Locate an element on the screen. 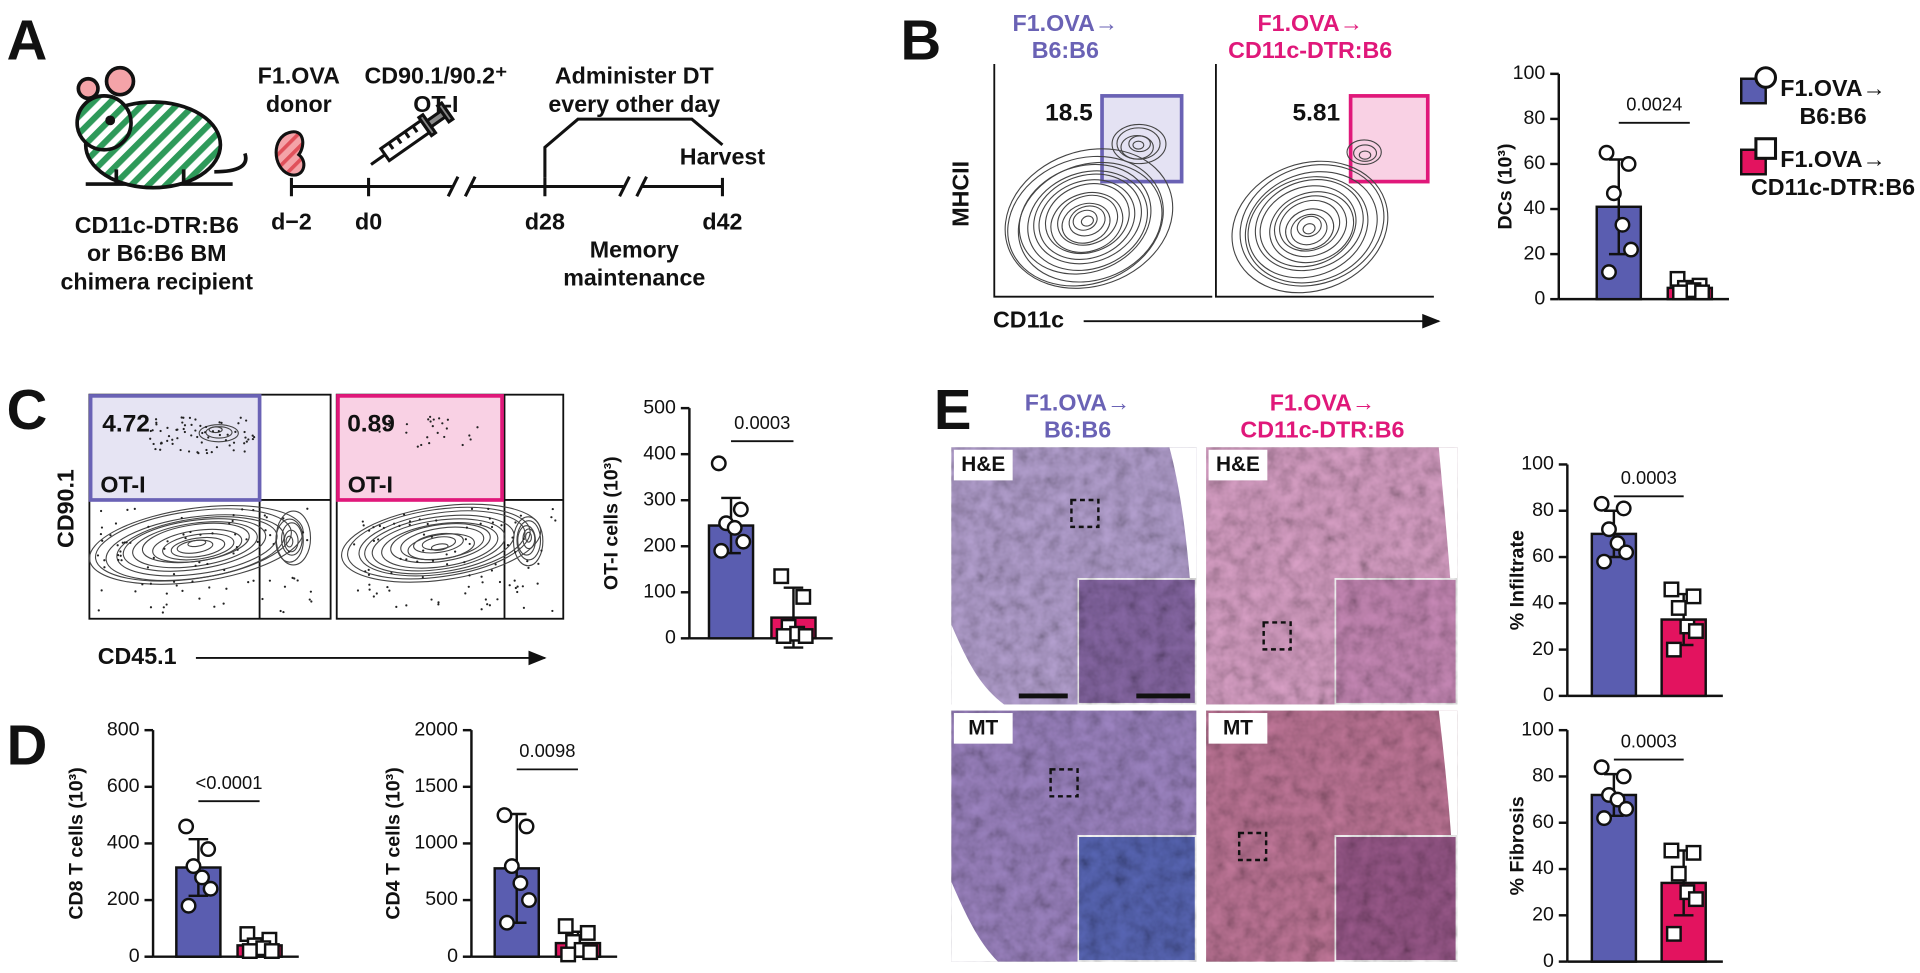 This screenshot has height=973, width=1920. gate-value: 0.89 is located at coordinates (371, 424).